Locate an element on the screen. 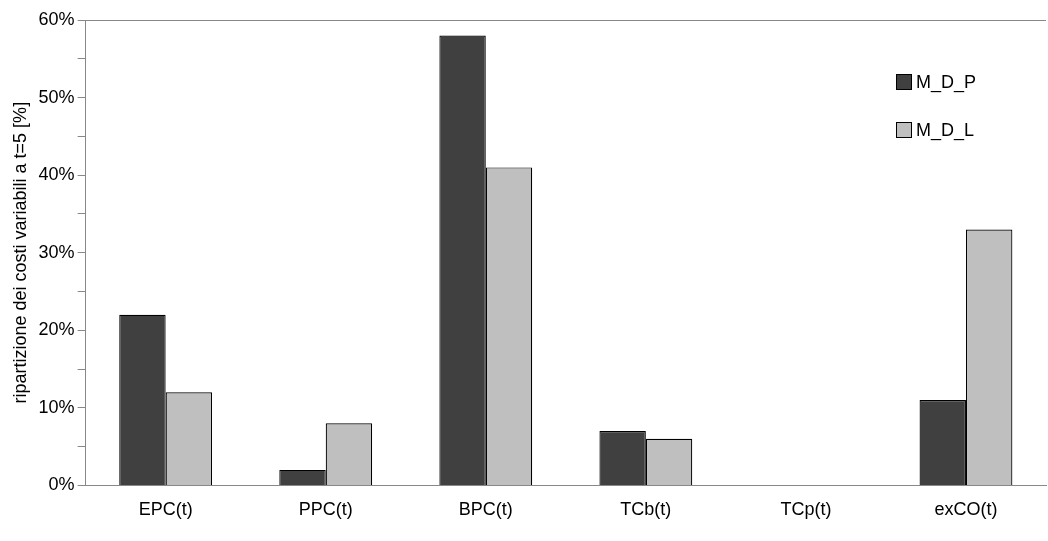 This screenshot has width=1048, height=541. y-tick-label: 10% is located at coordinates (56, 406).